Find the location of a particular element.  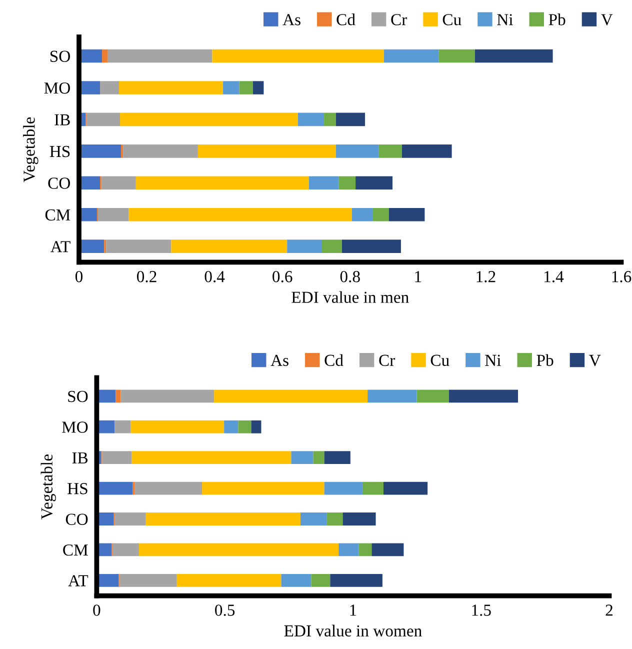

x-tick-label: 1.5 is located at coordinates (481, 610).